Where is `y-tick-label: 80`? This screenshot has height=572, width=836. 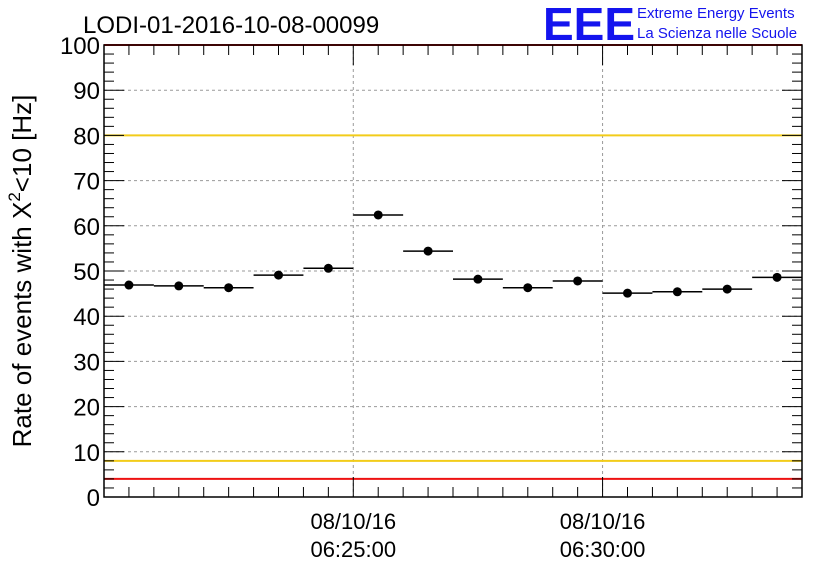 y-tick-label: 80 is located at coordinates (86, 136).